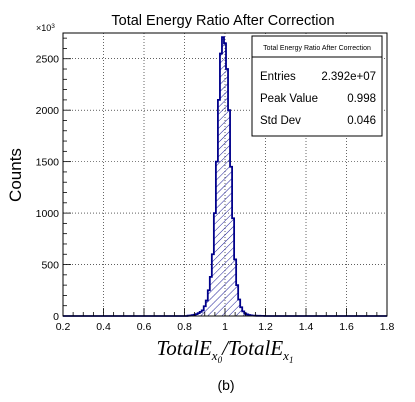 The width and height of the screenshot is (415, 402). Describe the element at coordinates (144, 327) in the screenshot. I see `x-tick-label: 0.6` at that location.